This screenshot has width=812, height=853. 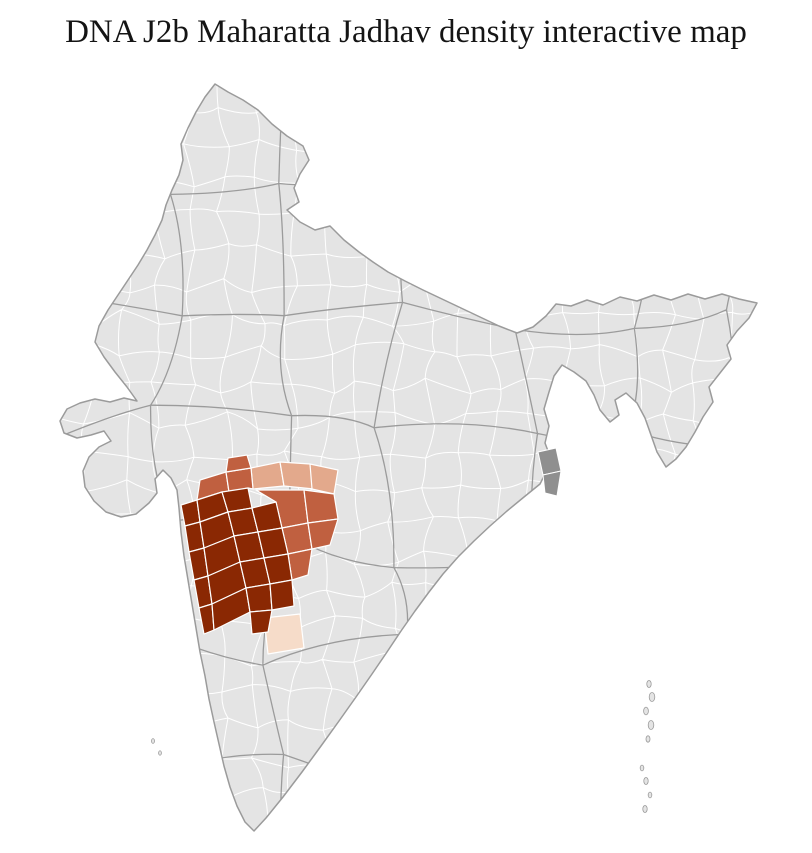 I want to click on shaded-districts, so click(x=549, y=472).